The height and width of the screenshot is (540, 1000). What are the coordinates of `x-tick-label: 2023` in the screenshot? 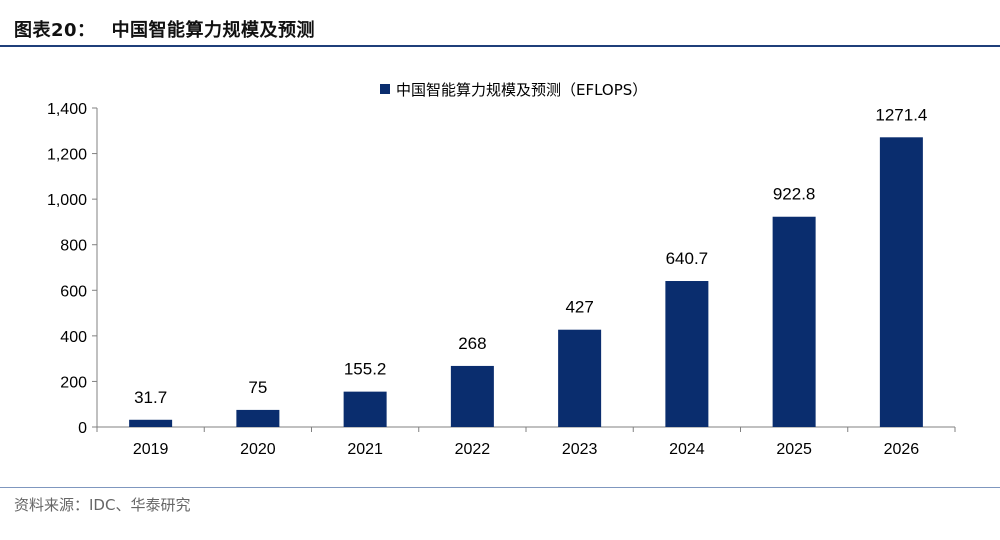 It's located at (580, 449).